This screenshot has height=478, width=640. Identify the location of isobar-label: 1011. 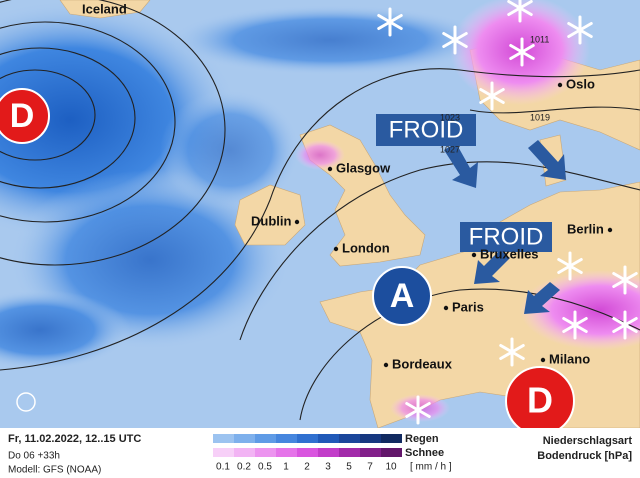
(539, 39).